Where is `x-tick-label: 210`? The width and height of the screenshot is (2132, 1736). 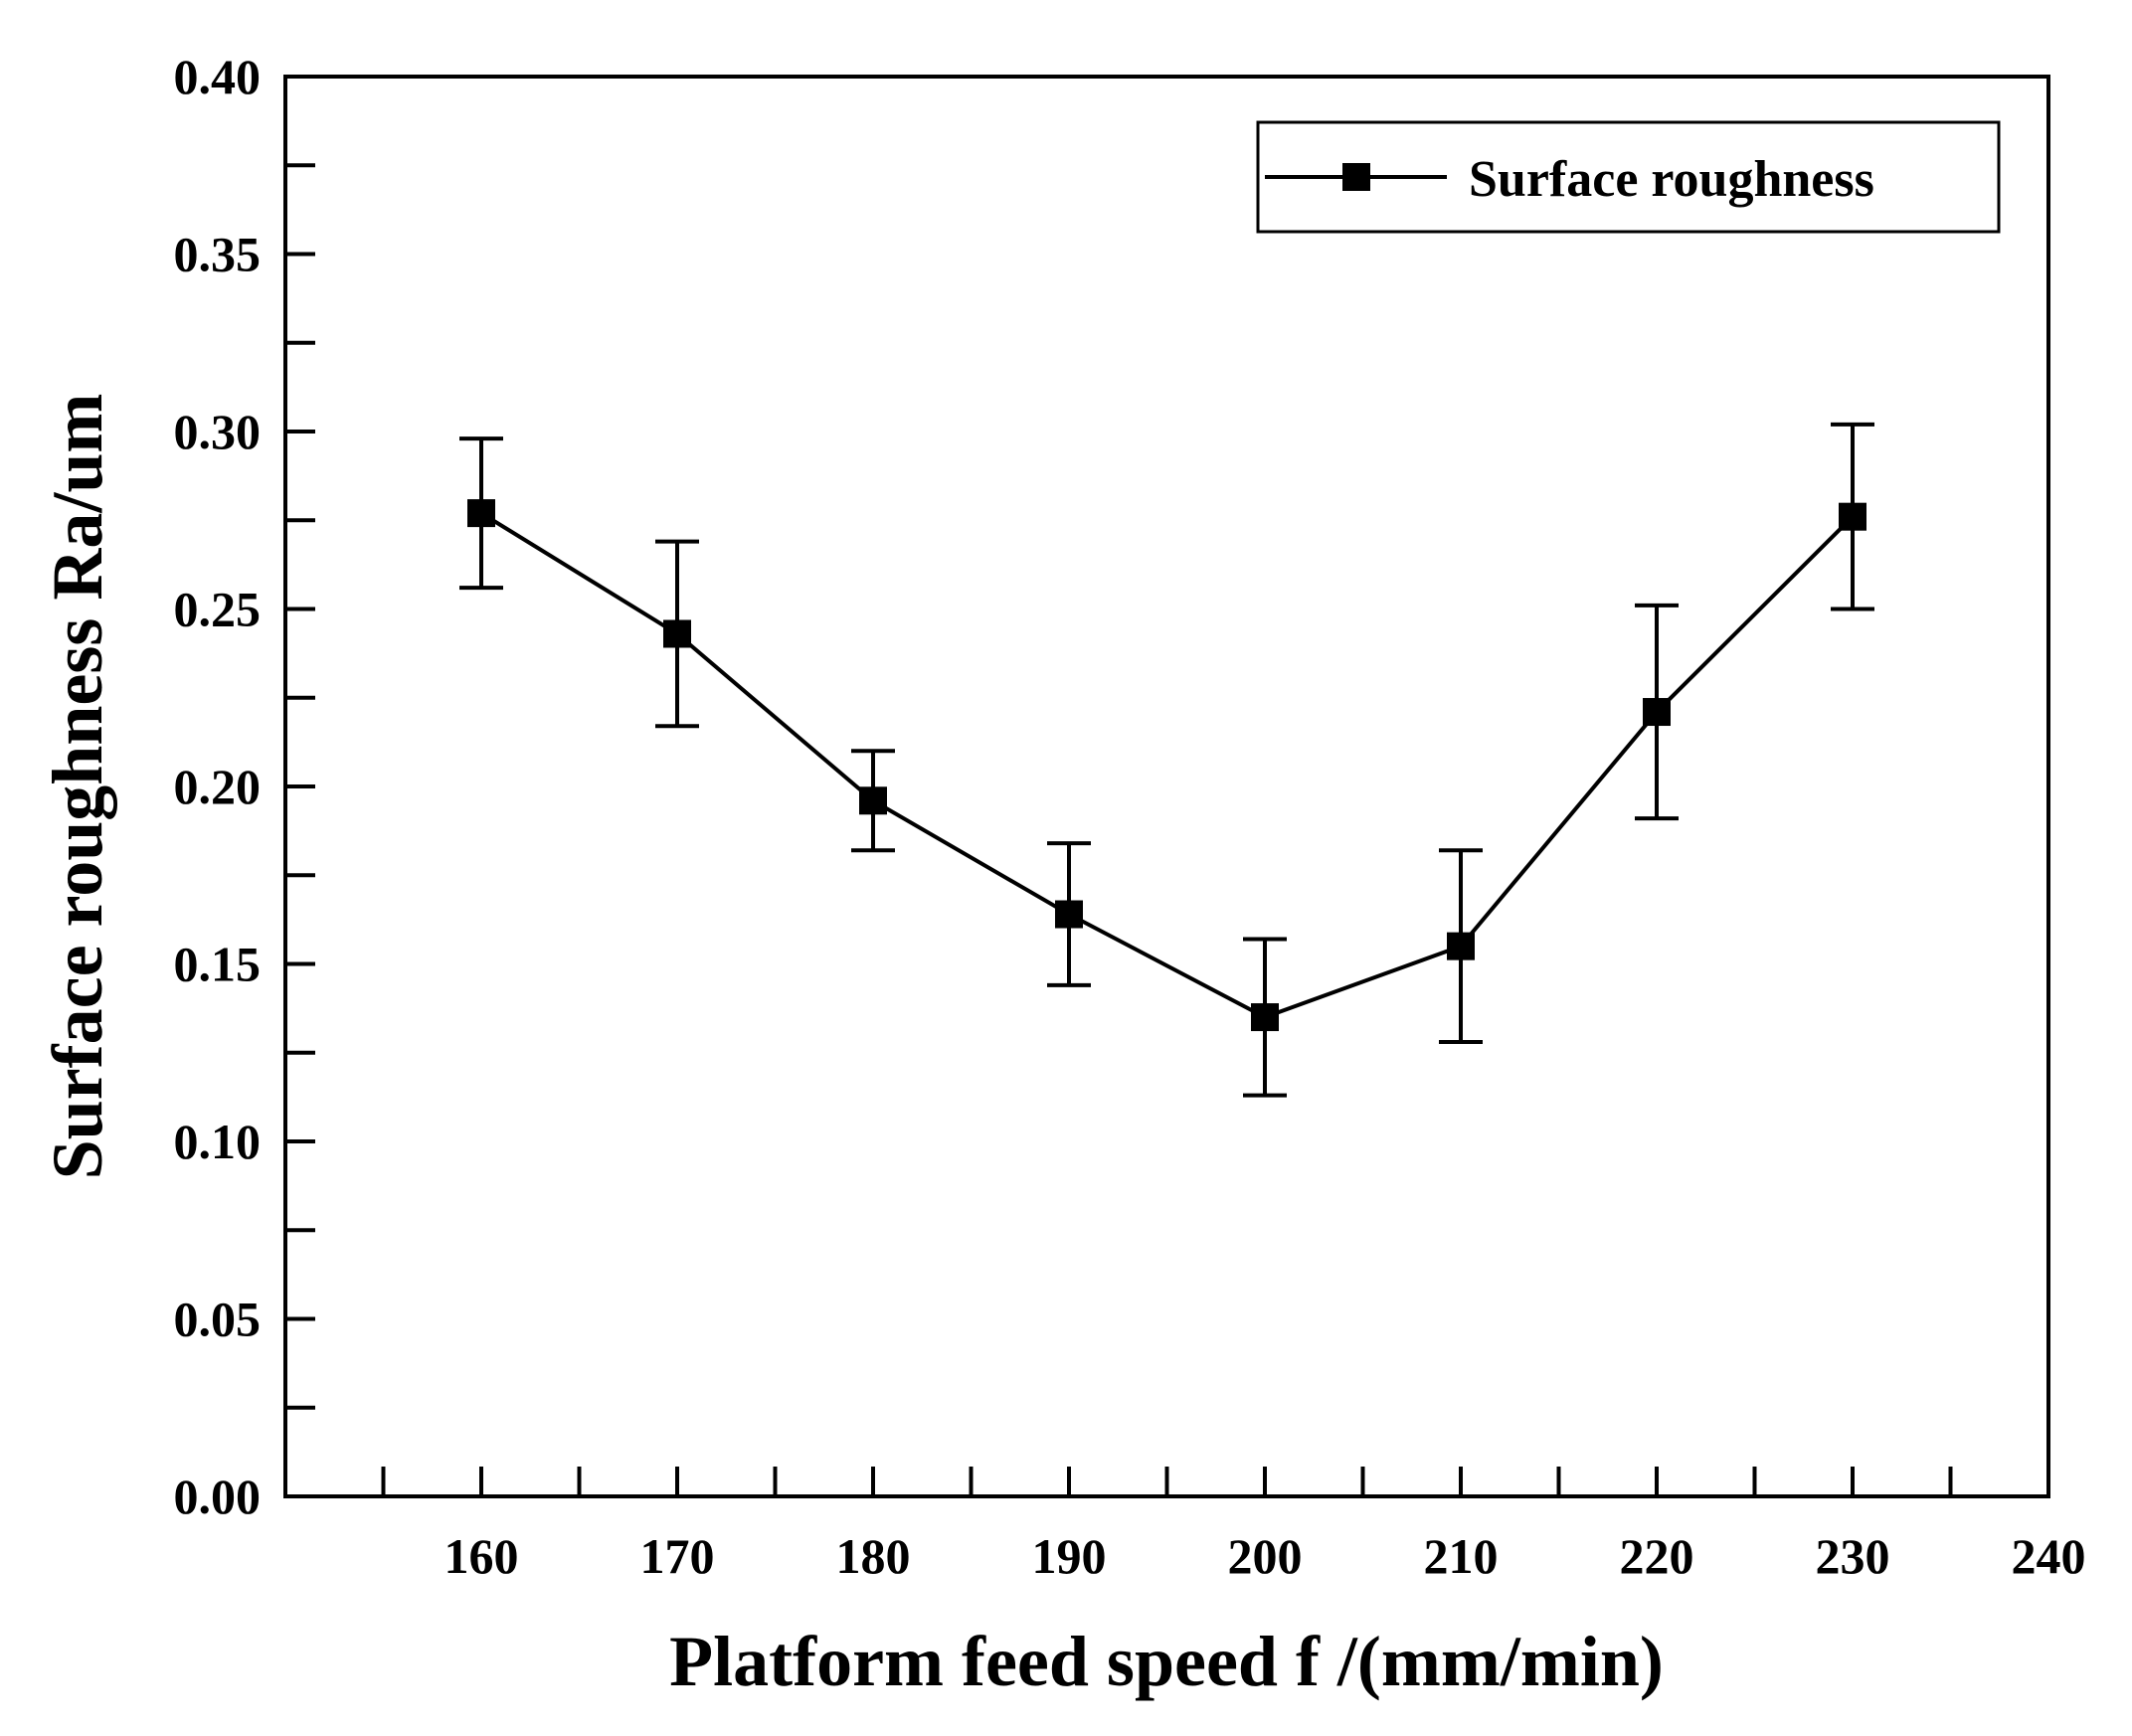
x-tick-label: 210 is located at coordinates (1461, 1556).